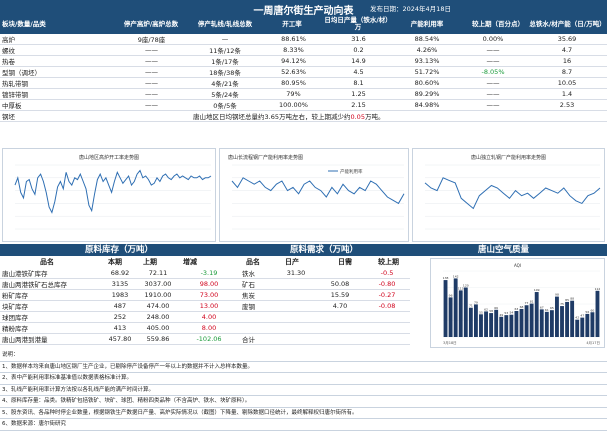 The image size is (607, 441). What do you see at coordinates (119, 250) in the screenshot?
I see `inventory-title: 原料库存（万吨）` at bounding box center [119, 250].